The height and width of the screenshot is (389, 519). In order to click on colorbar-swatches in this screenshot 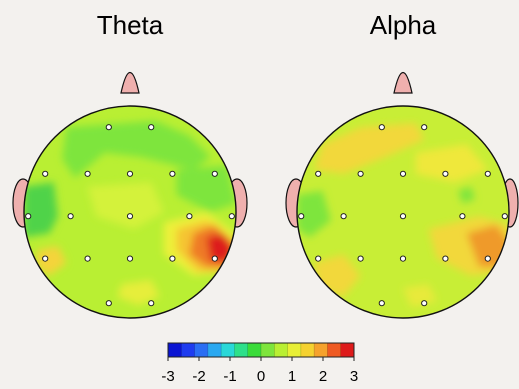, I will do `click(261, 350)`.